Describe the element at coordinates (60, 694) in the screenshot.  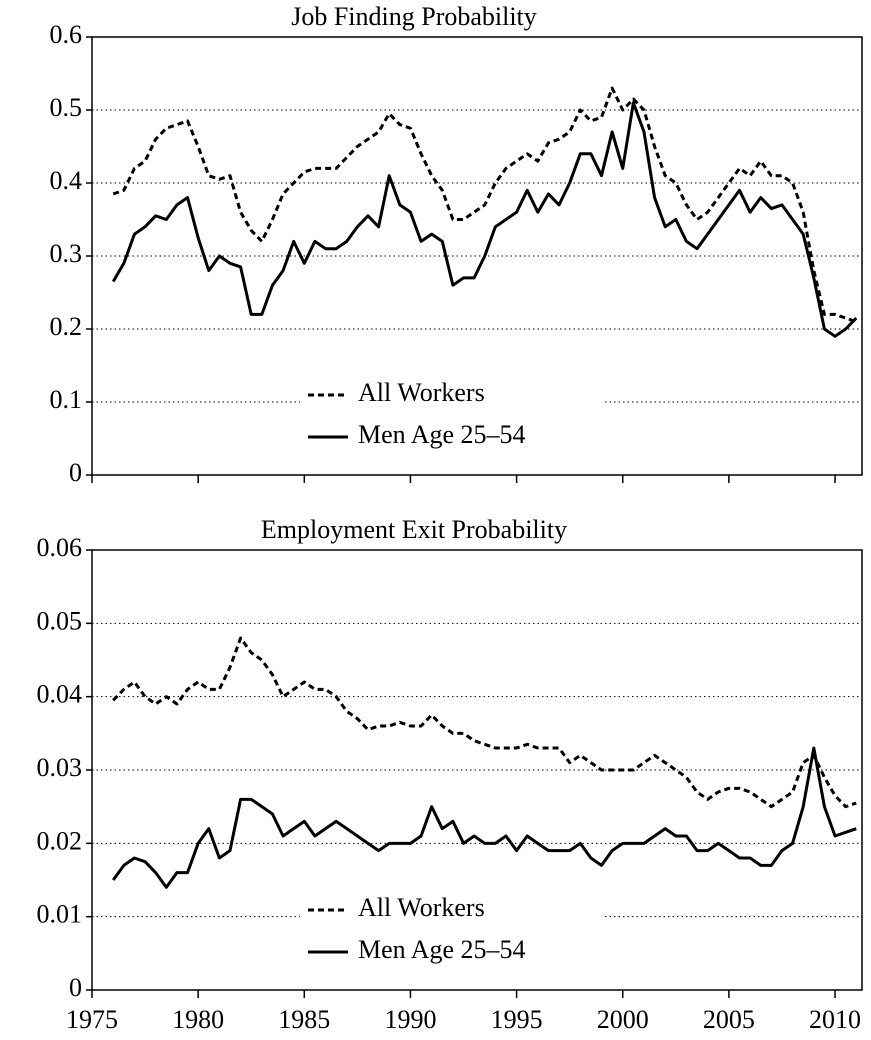
I see `y-tick-label: 0.04` at that location.